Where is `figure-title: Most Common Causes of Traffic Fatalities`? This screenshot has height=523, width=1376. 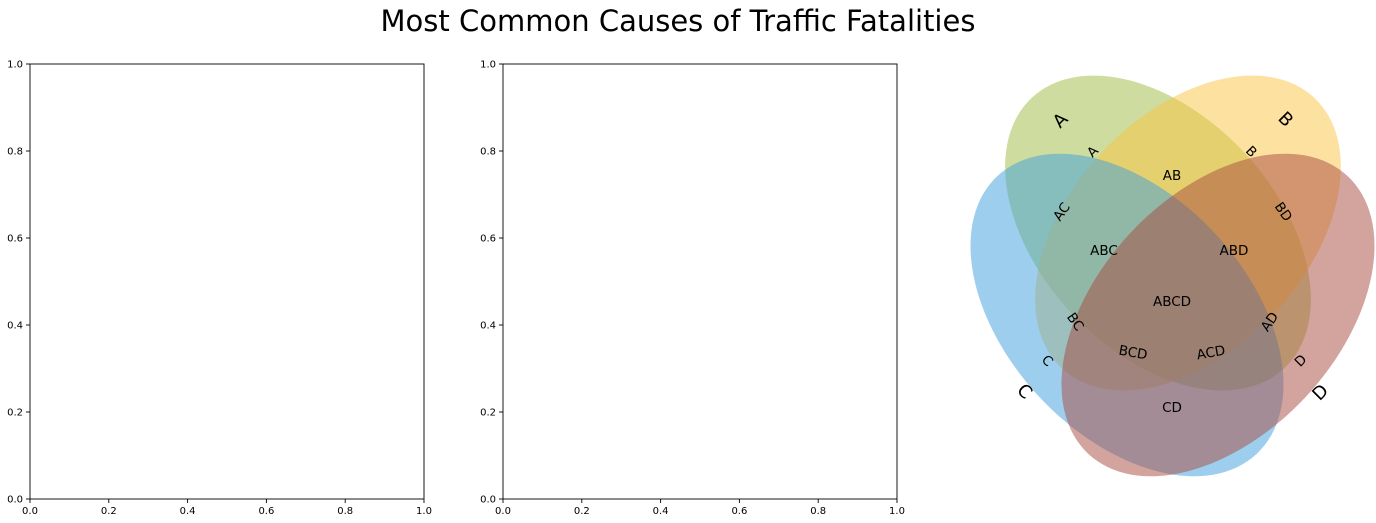 figure-title: Most Common Causes of Traffic Fatalities is located at coordinates (678, 21).